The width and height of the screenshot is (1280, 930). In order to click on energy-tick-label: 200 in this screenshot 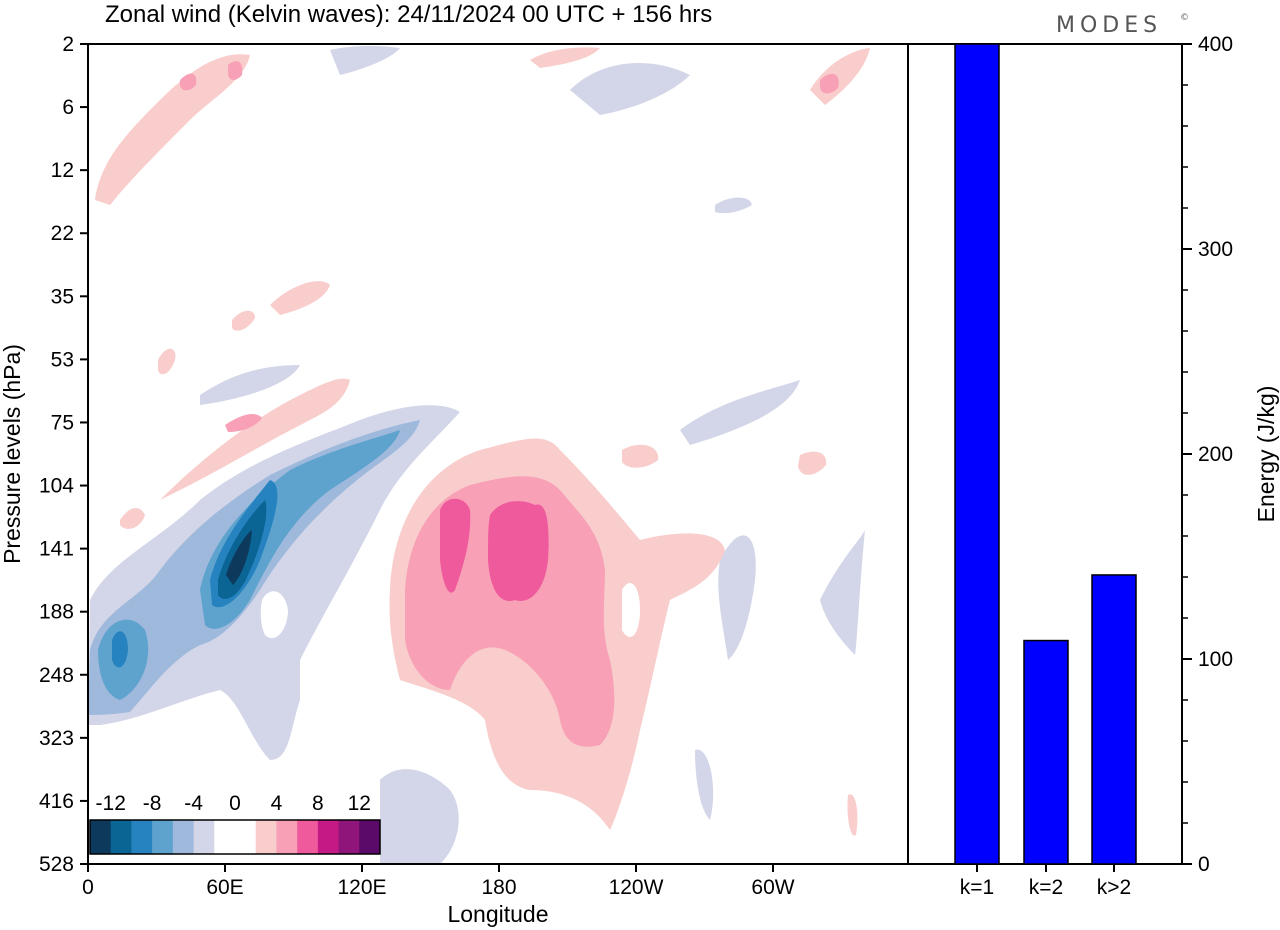, I will do `click(1215, 454)`.